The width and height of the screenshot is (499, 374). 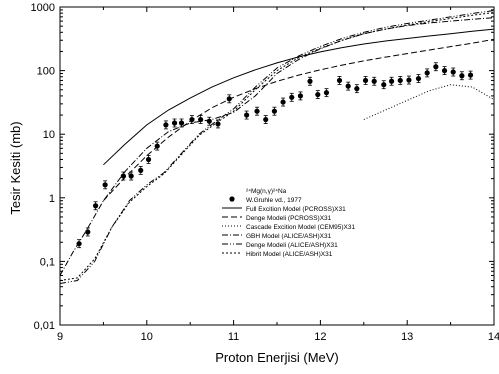 I want to click on legend-entry-label: Cascade Excition Model (CEM95)X31, so click(x=300, y=227).